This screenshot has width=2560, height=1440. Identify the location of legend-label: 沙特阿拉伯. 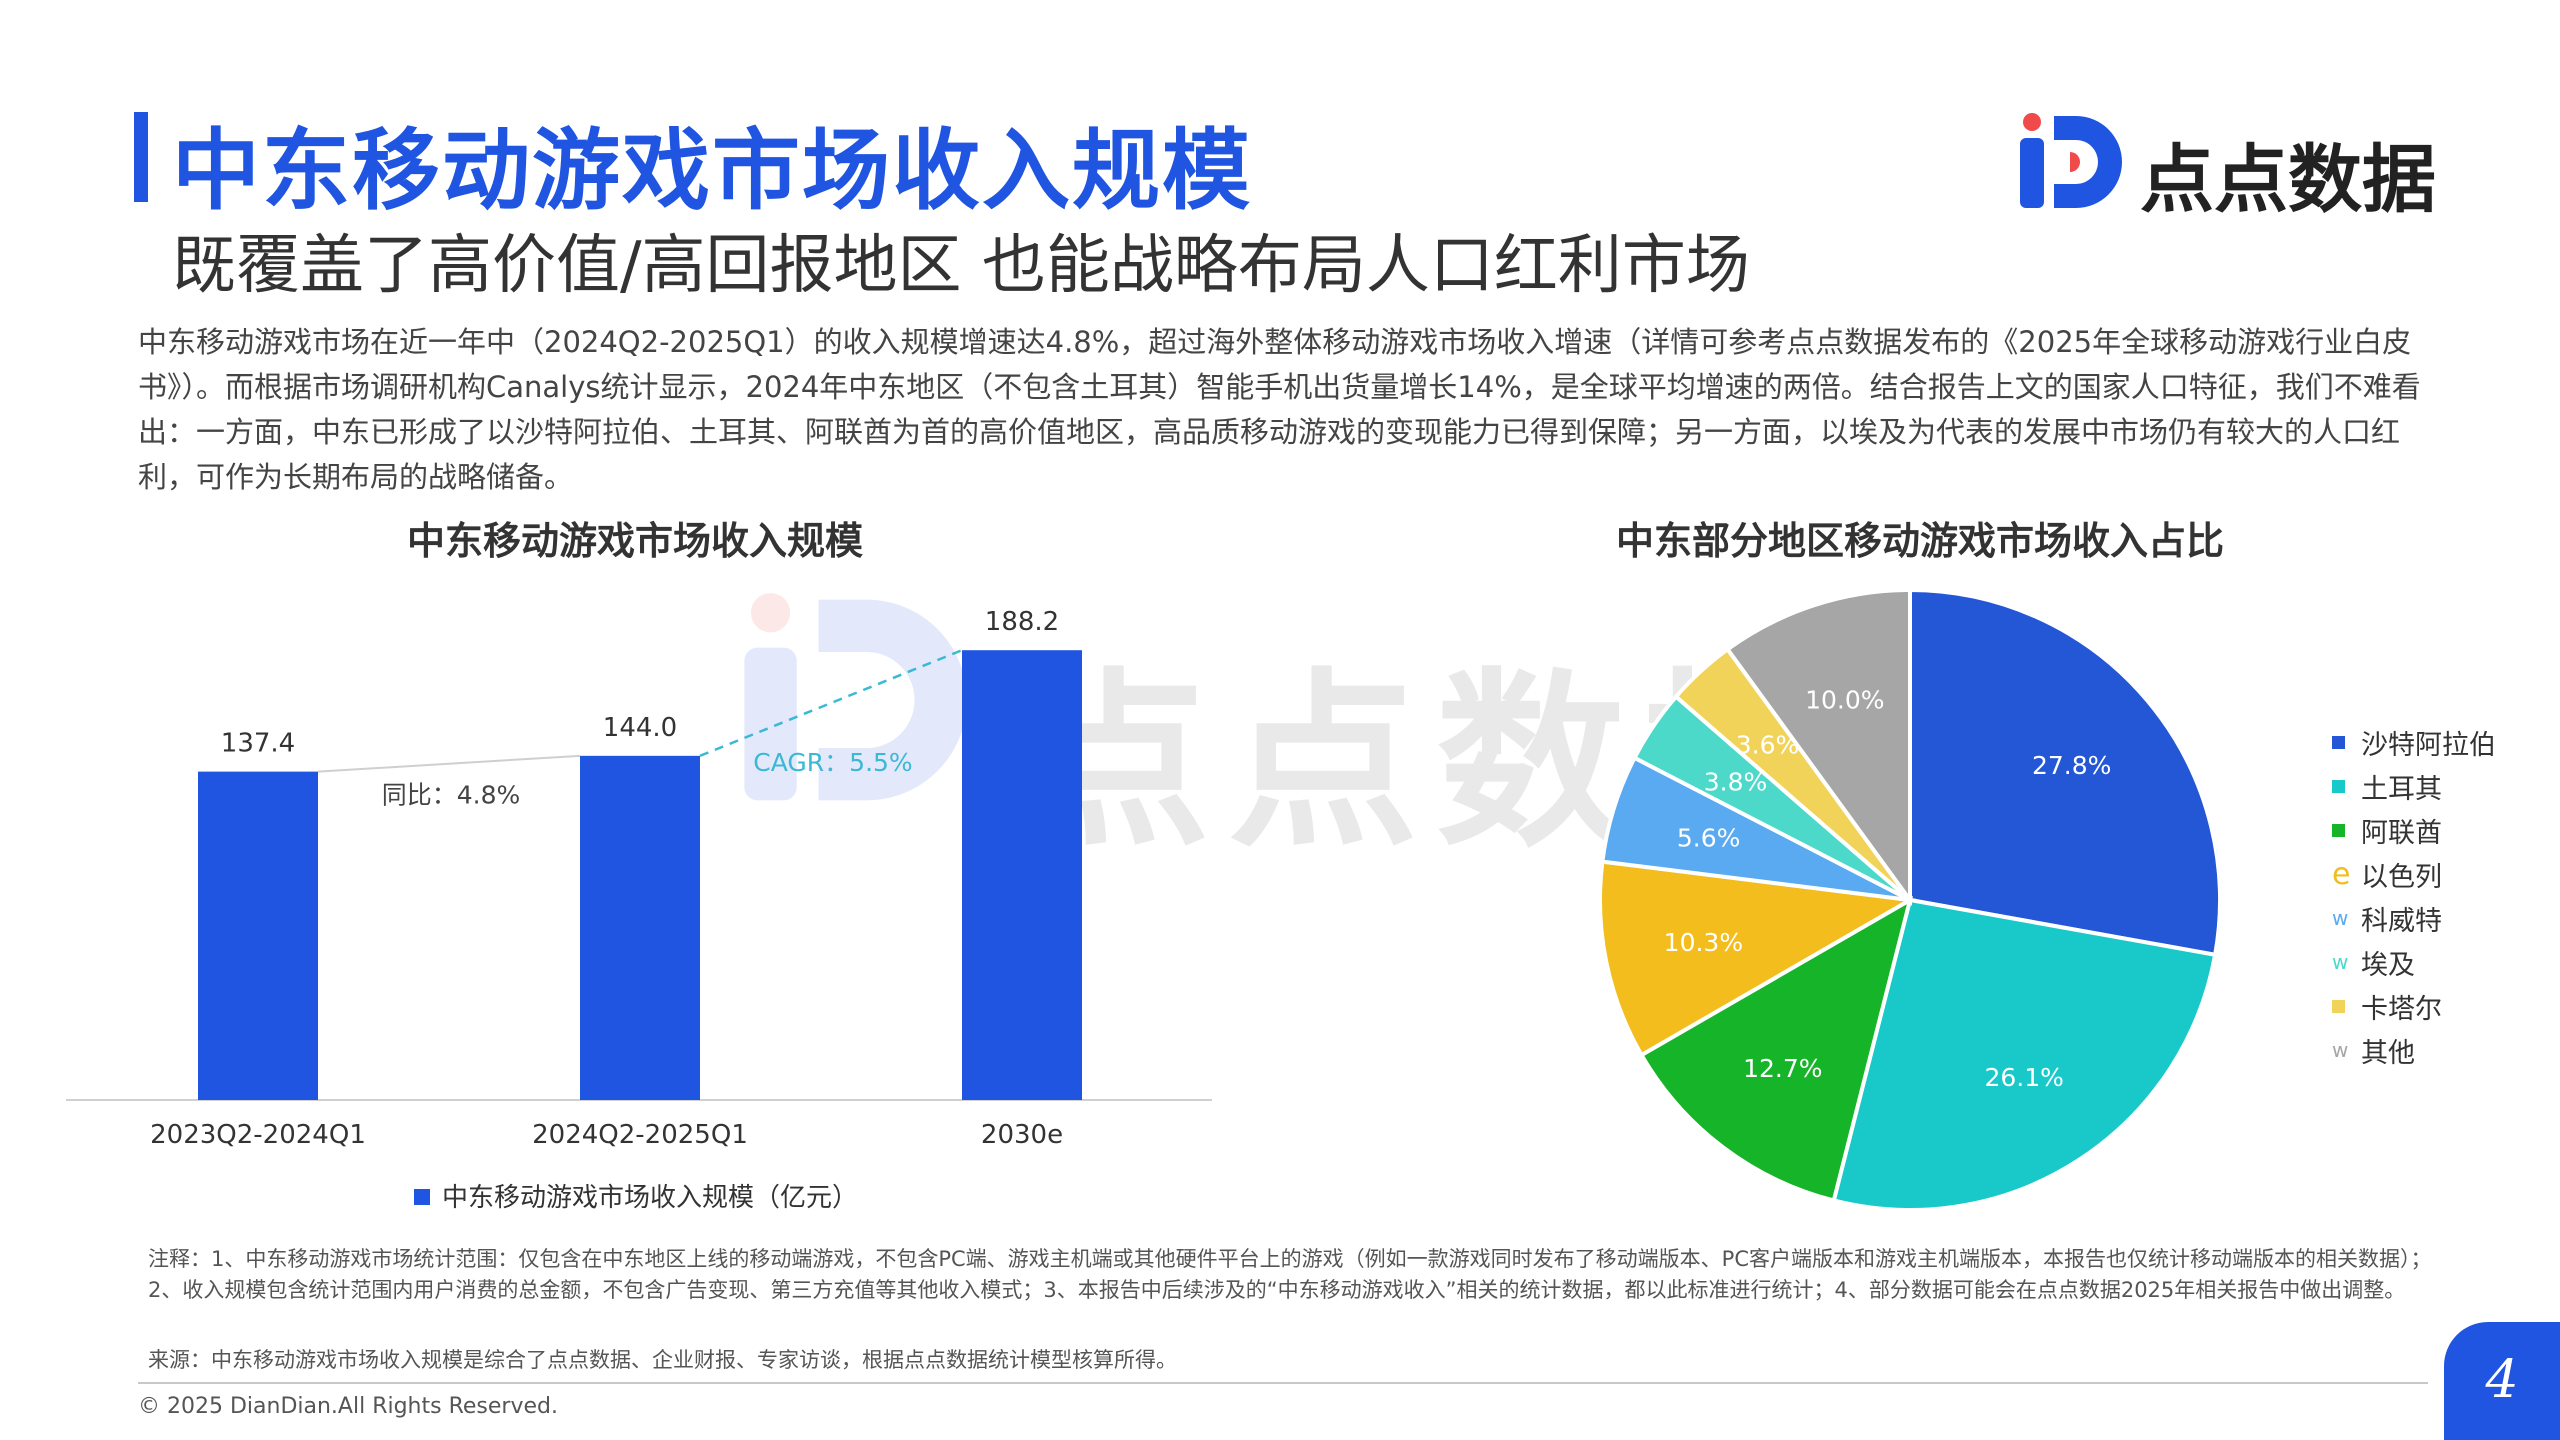
(2428, 745).